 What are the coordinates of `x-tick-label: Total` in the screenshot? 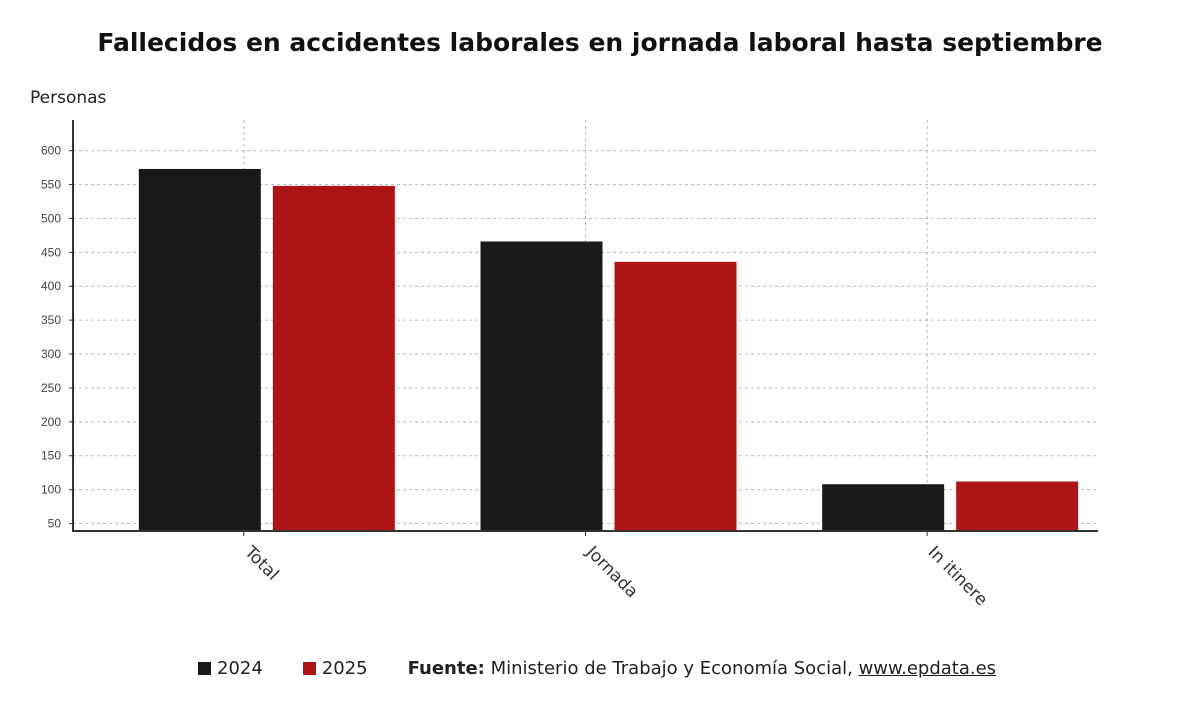 It's located at (261, 563).